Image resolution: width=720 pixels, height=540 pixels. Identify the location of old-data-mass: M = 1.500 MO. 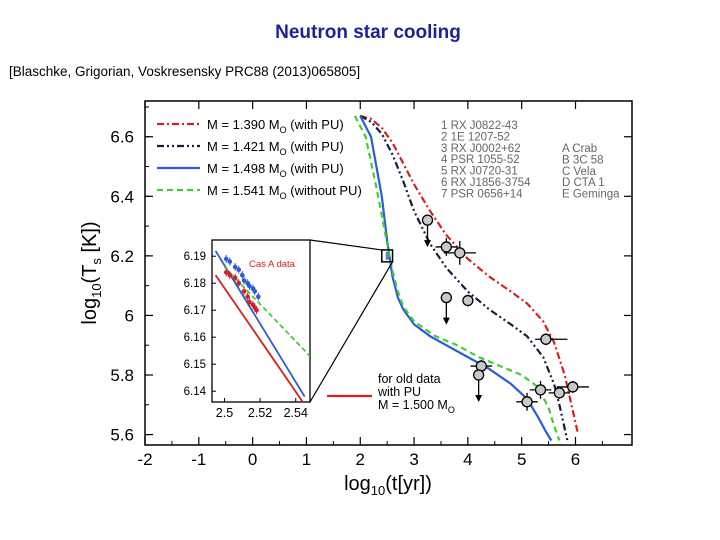
(416, 406).